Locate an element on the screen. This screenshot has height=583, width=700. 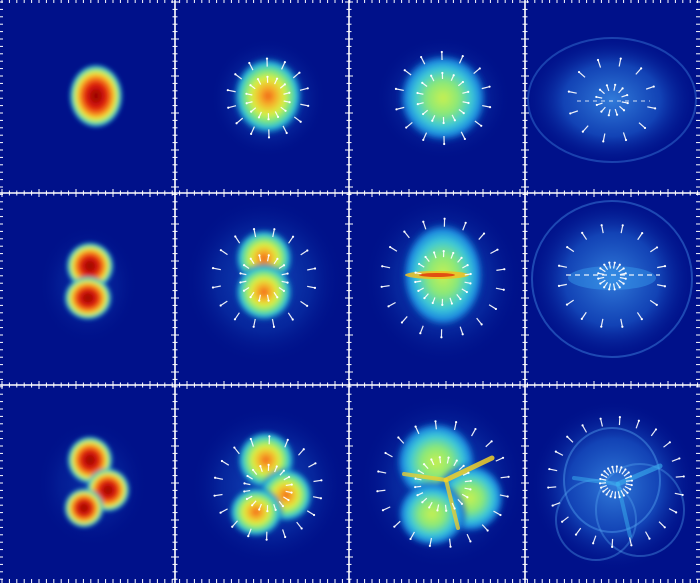
panel-row1-col4 is located at coordinates (612, 100).